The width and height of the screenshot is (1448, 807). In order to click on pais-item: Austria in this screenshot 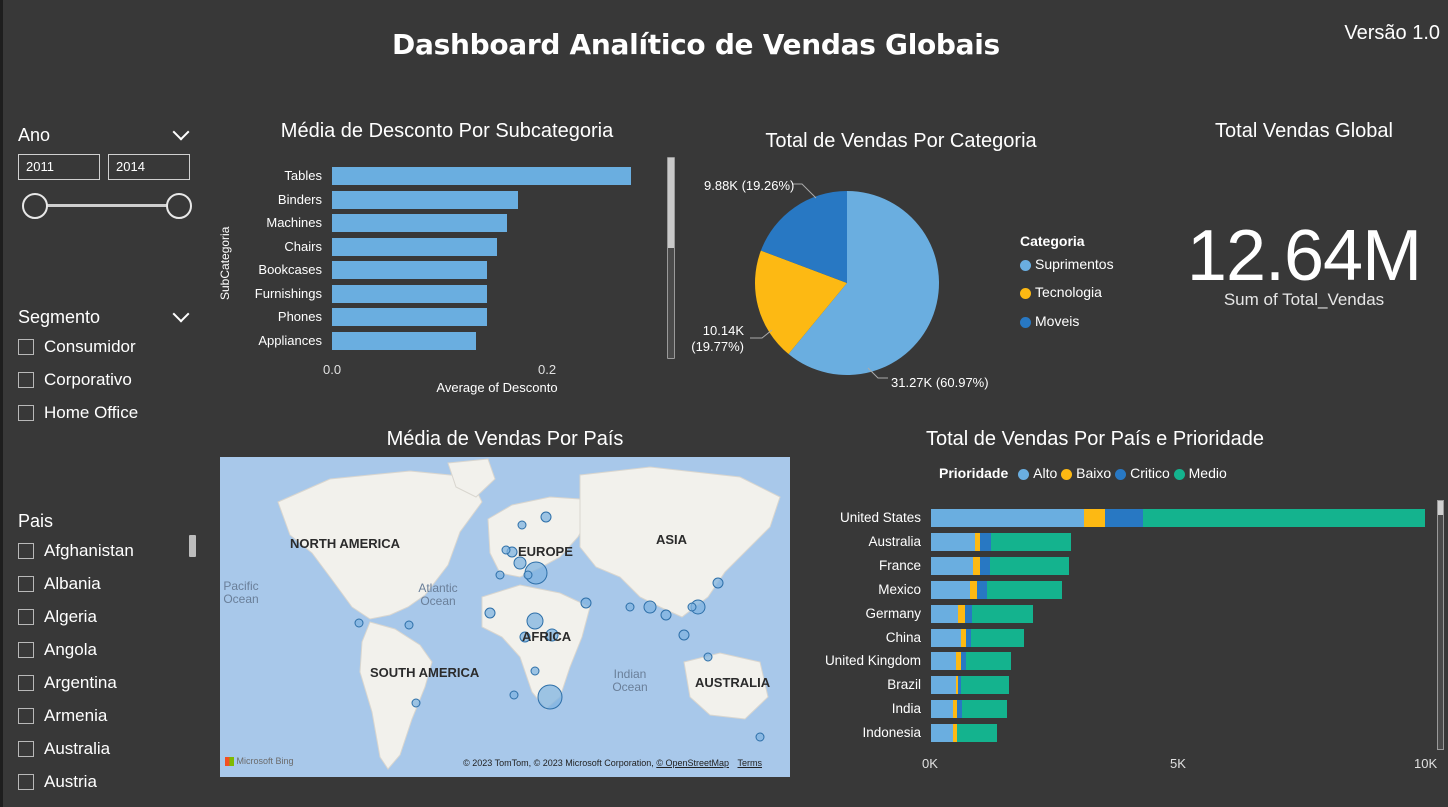, I will do `click(76, 781)`.